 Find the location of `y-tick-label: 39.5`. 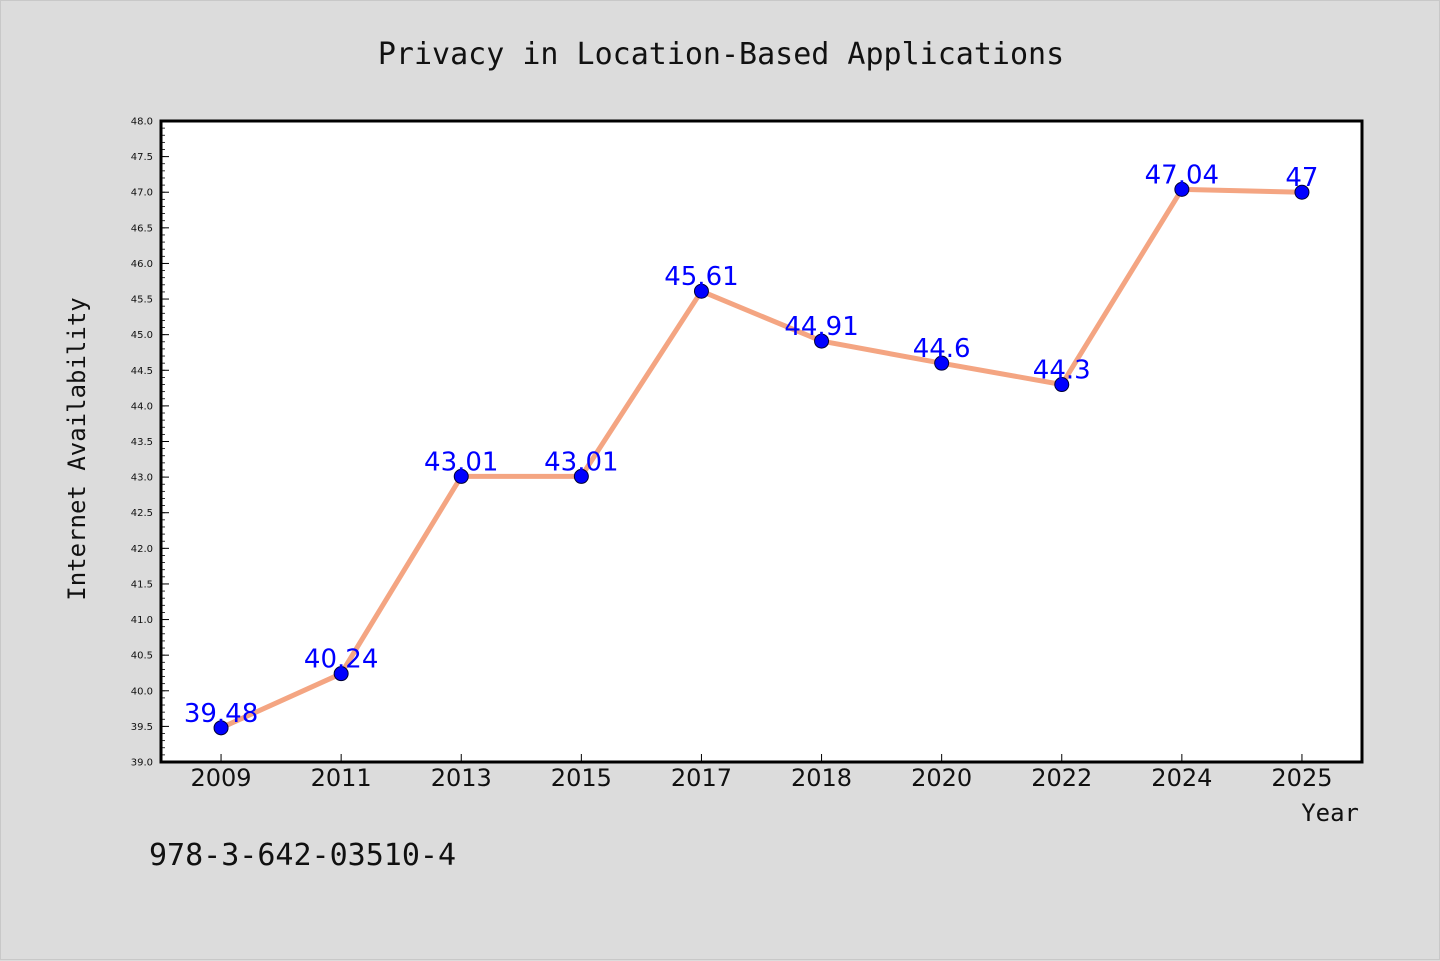

y-tick-label: 39.5 is located at coordinates (142, 727).